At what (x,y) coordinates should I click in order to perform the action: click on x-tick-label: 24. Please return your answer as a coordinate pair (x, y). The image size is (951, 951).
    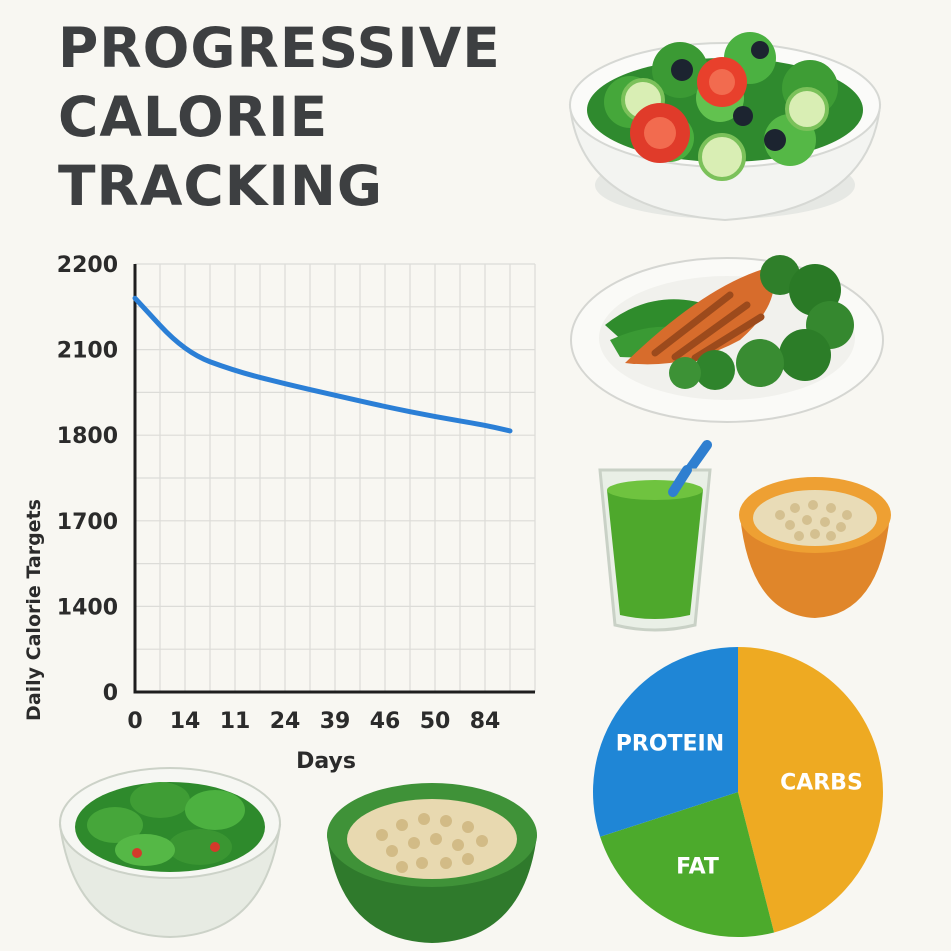
    Looking at the image, I should click on (285, 721).